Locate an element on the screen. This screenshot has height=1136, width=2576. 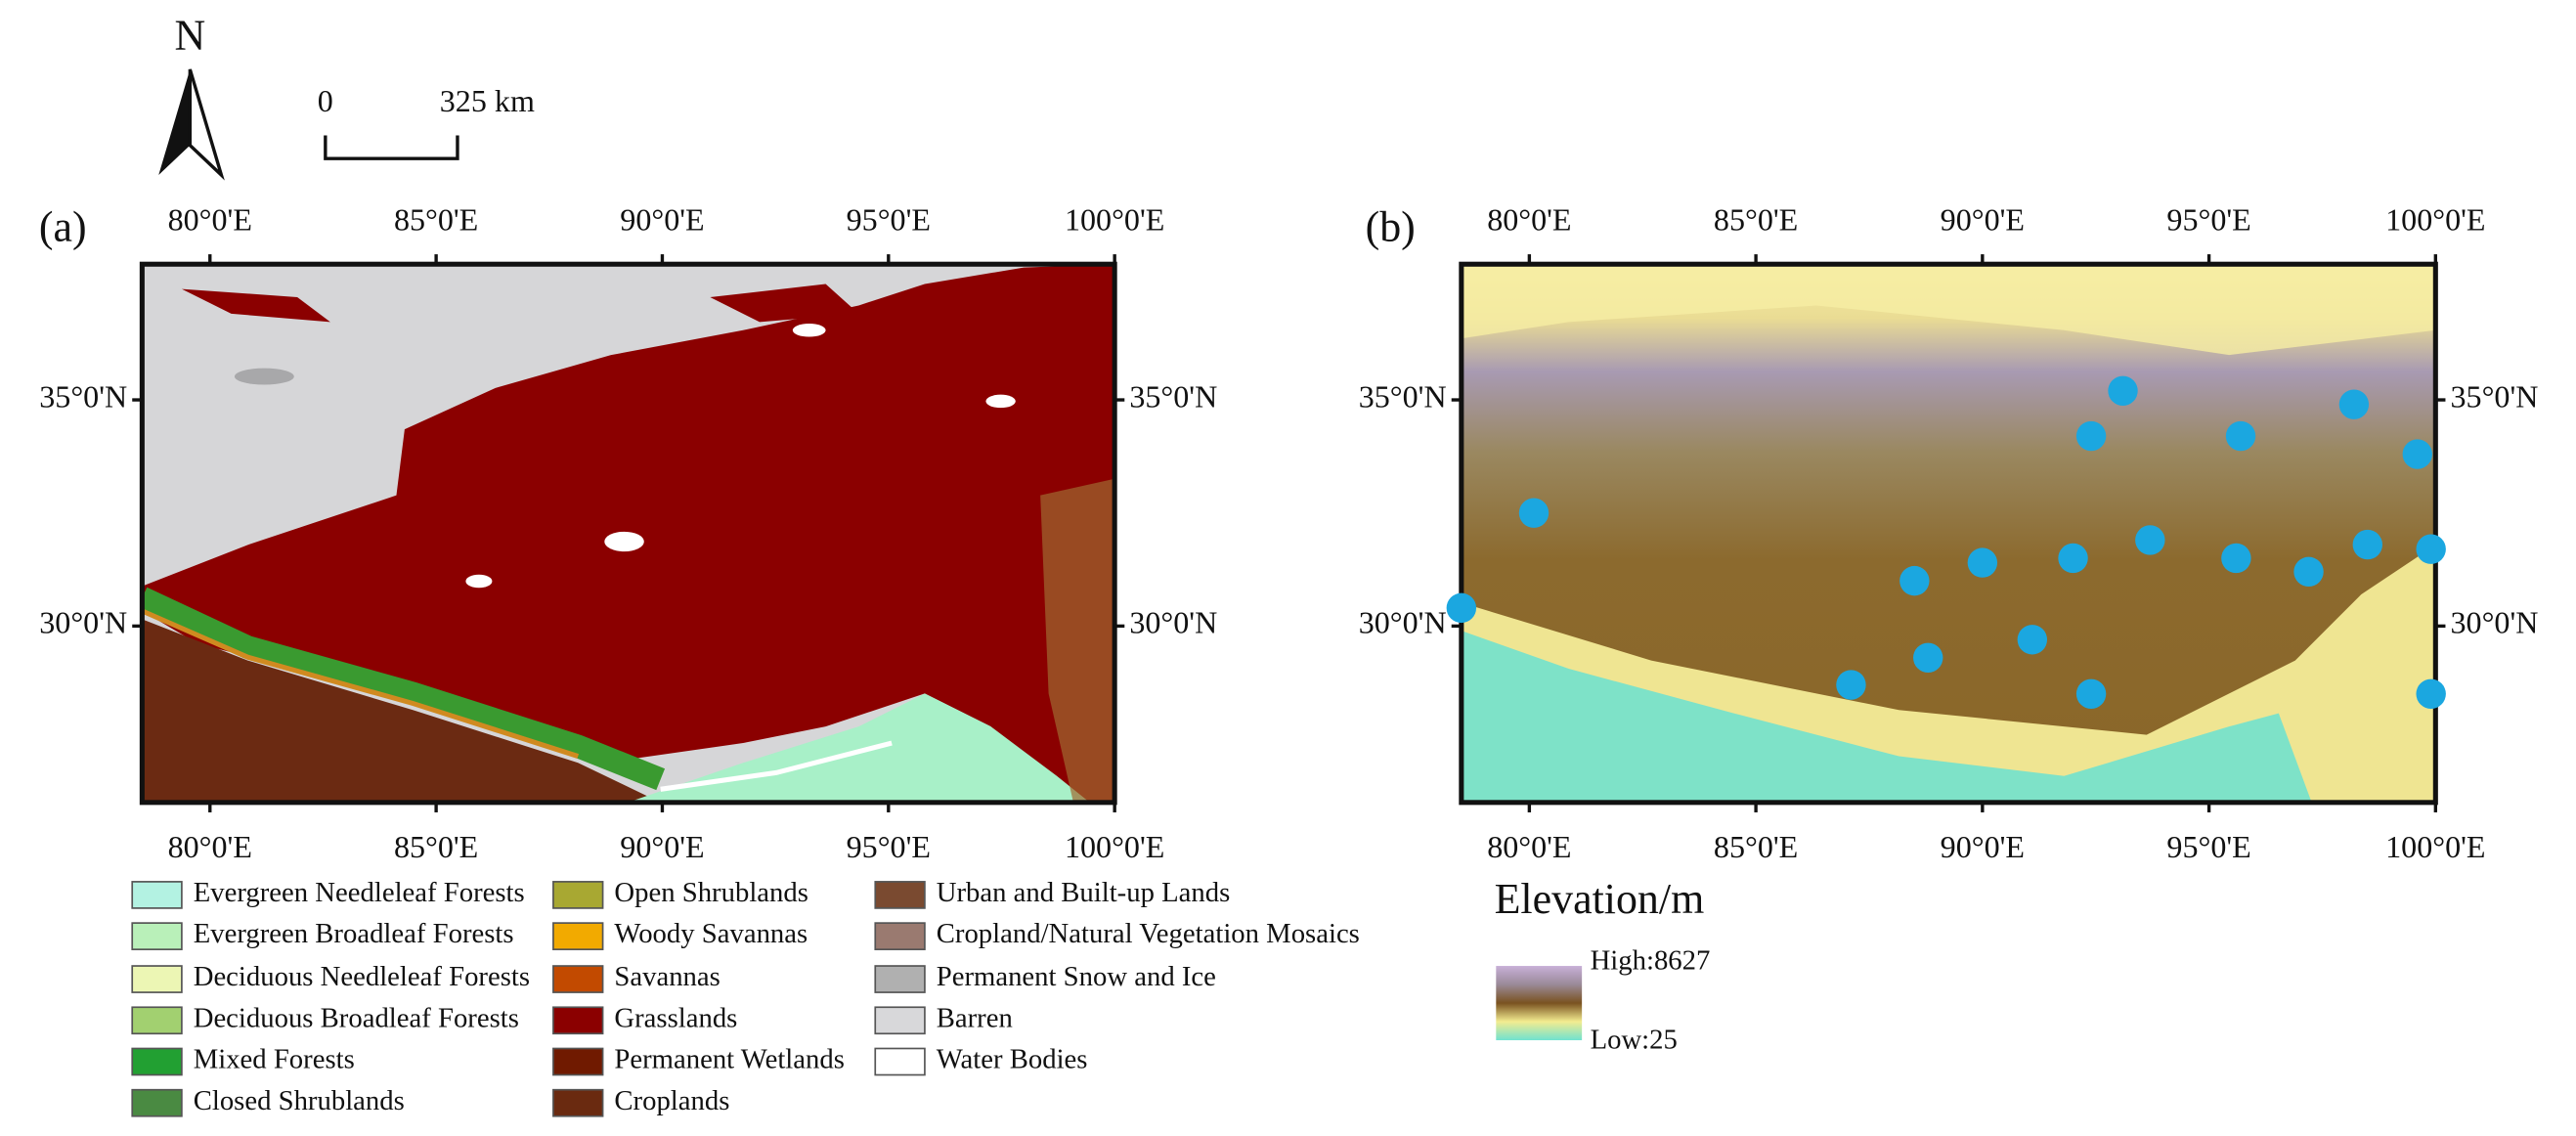
legend-label: Cropland/Natural Vegetation Mosaics is located at coordinates (1148, 934).